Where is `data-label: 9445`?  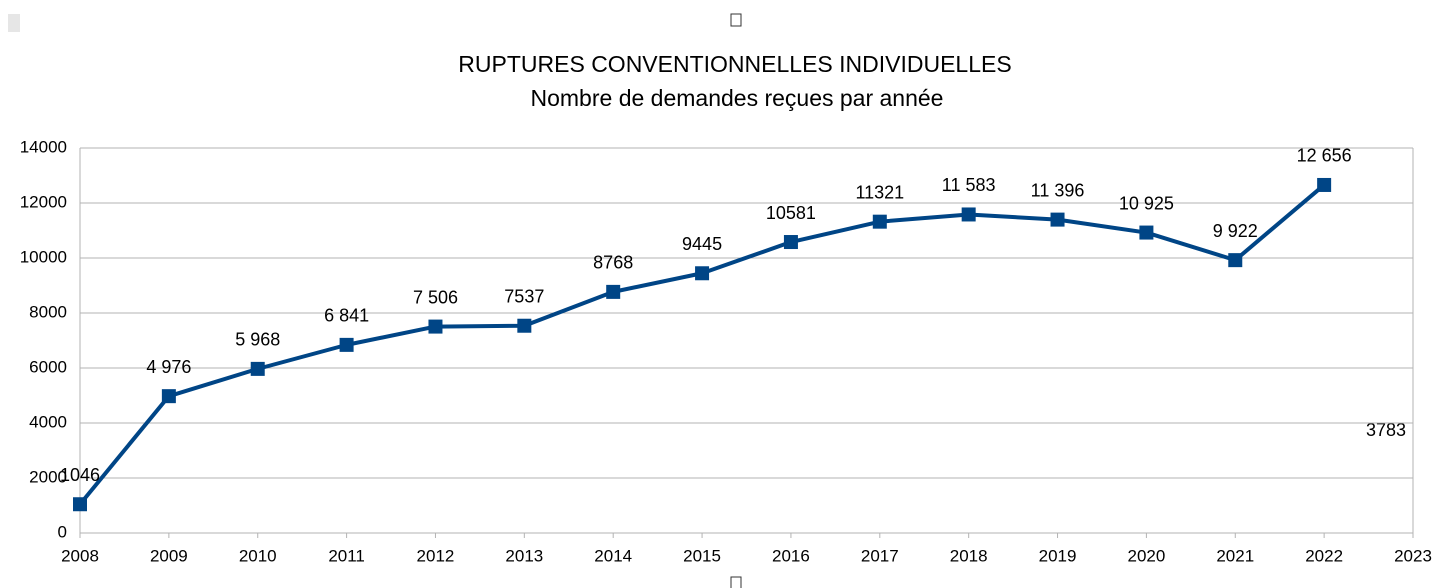
data-label: 9445 is located at coordinates (702, 244).